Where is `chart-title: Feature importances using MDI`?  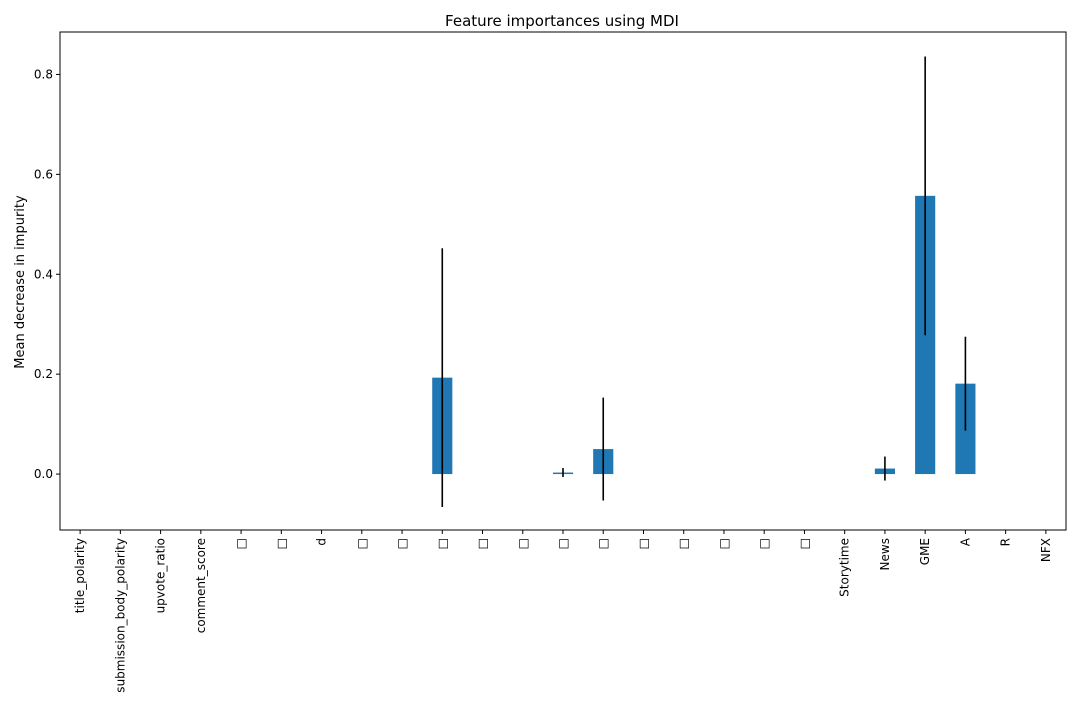
chart-title: Feature importances using MDI is located at coordinates (562, 21).